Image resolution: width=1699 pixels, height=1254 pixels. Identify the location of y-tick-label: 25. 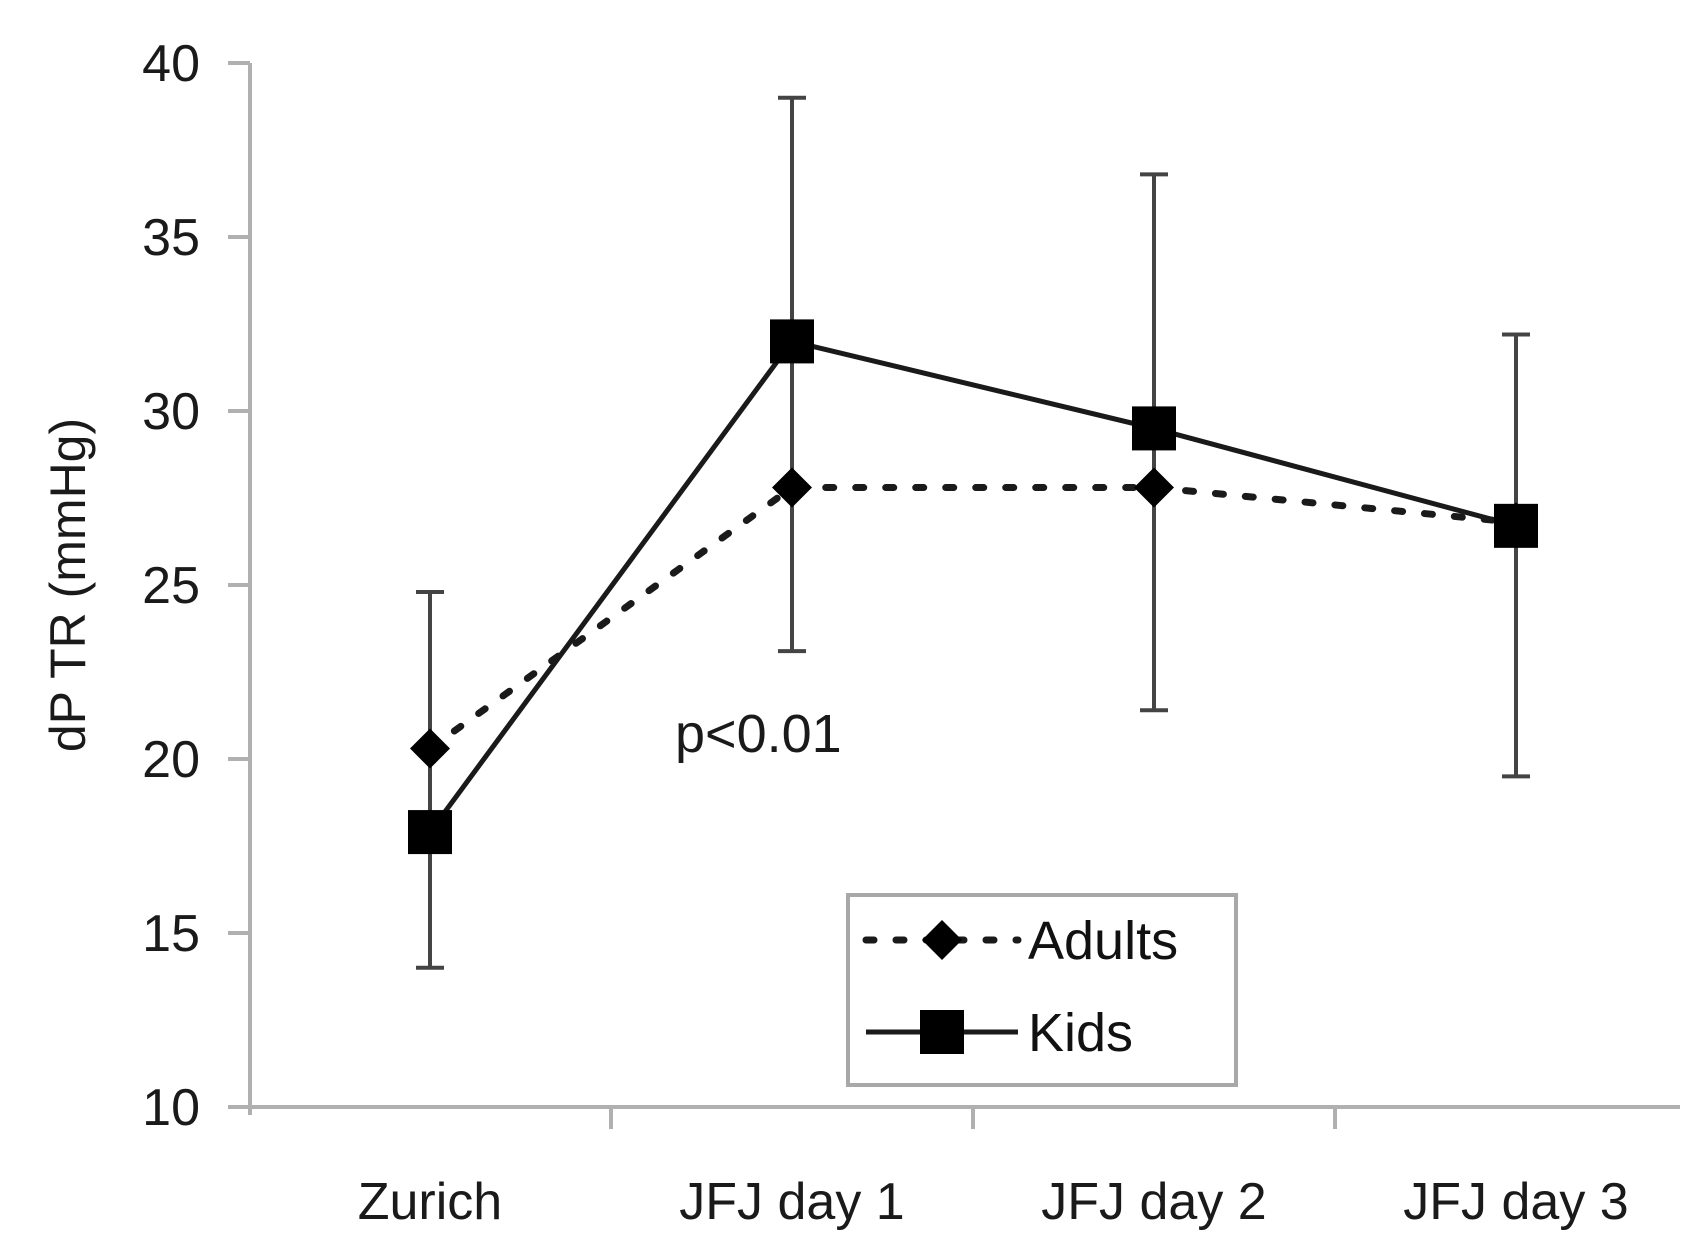
(171, 586).